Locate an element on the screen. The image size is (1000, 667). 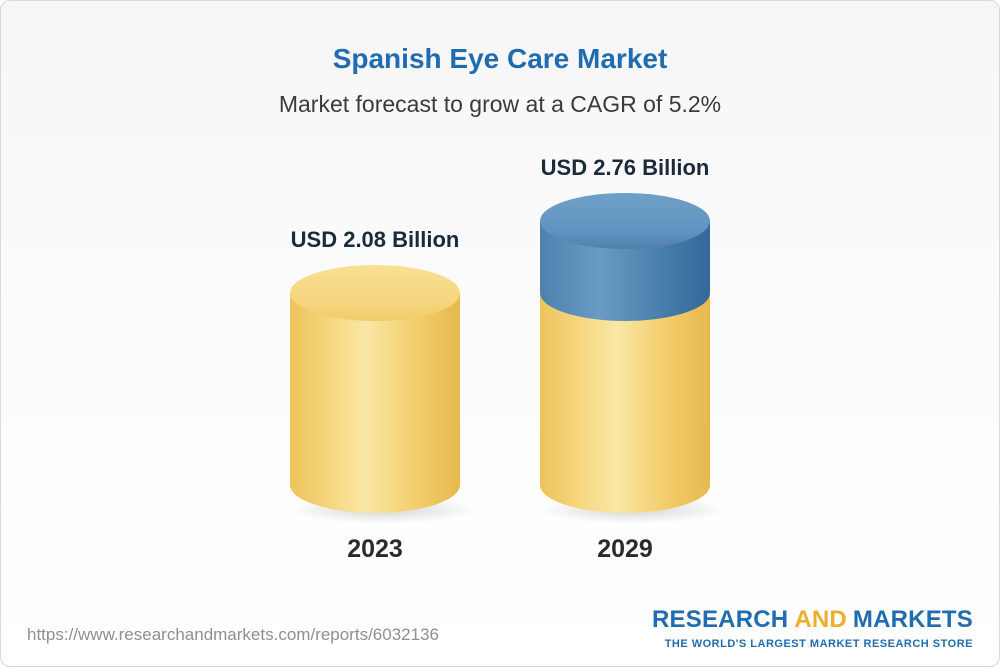
bar-stack-2023: USD 2.08 Billion is located at coordinates (383, 329).